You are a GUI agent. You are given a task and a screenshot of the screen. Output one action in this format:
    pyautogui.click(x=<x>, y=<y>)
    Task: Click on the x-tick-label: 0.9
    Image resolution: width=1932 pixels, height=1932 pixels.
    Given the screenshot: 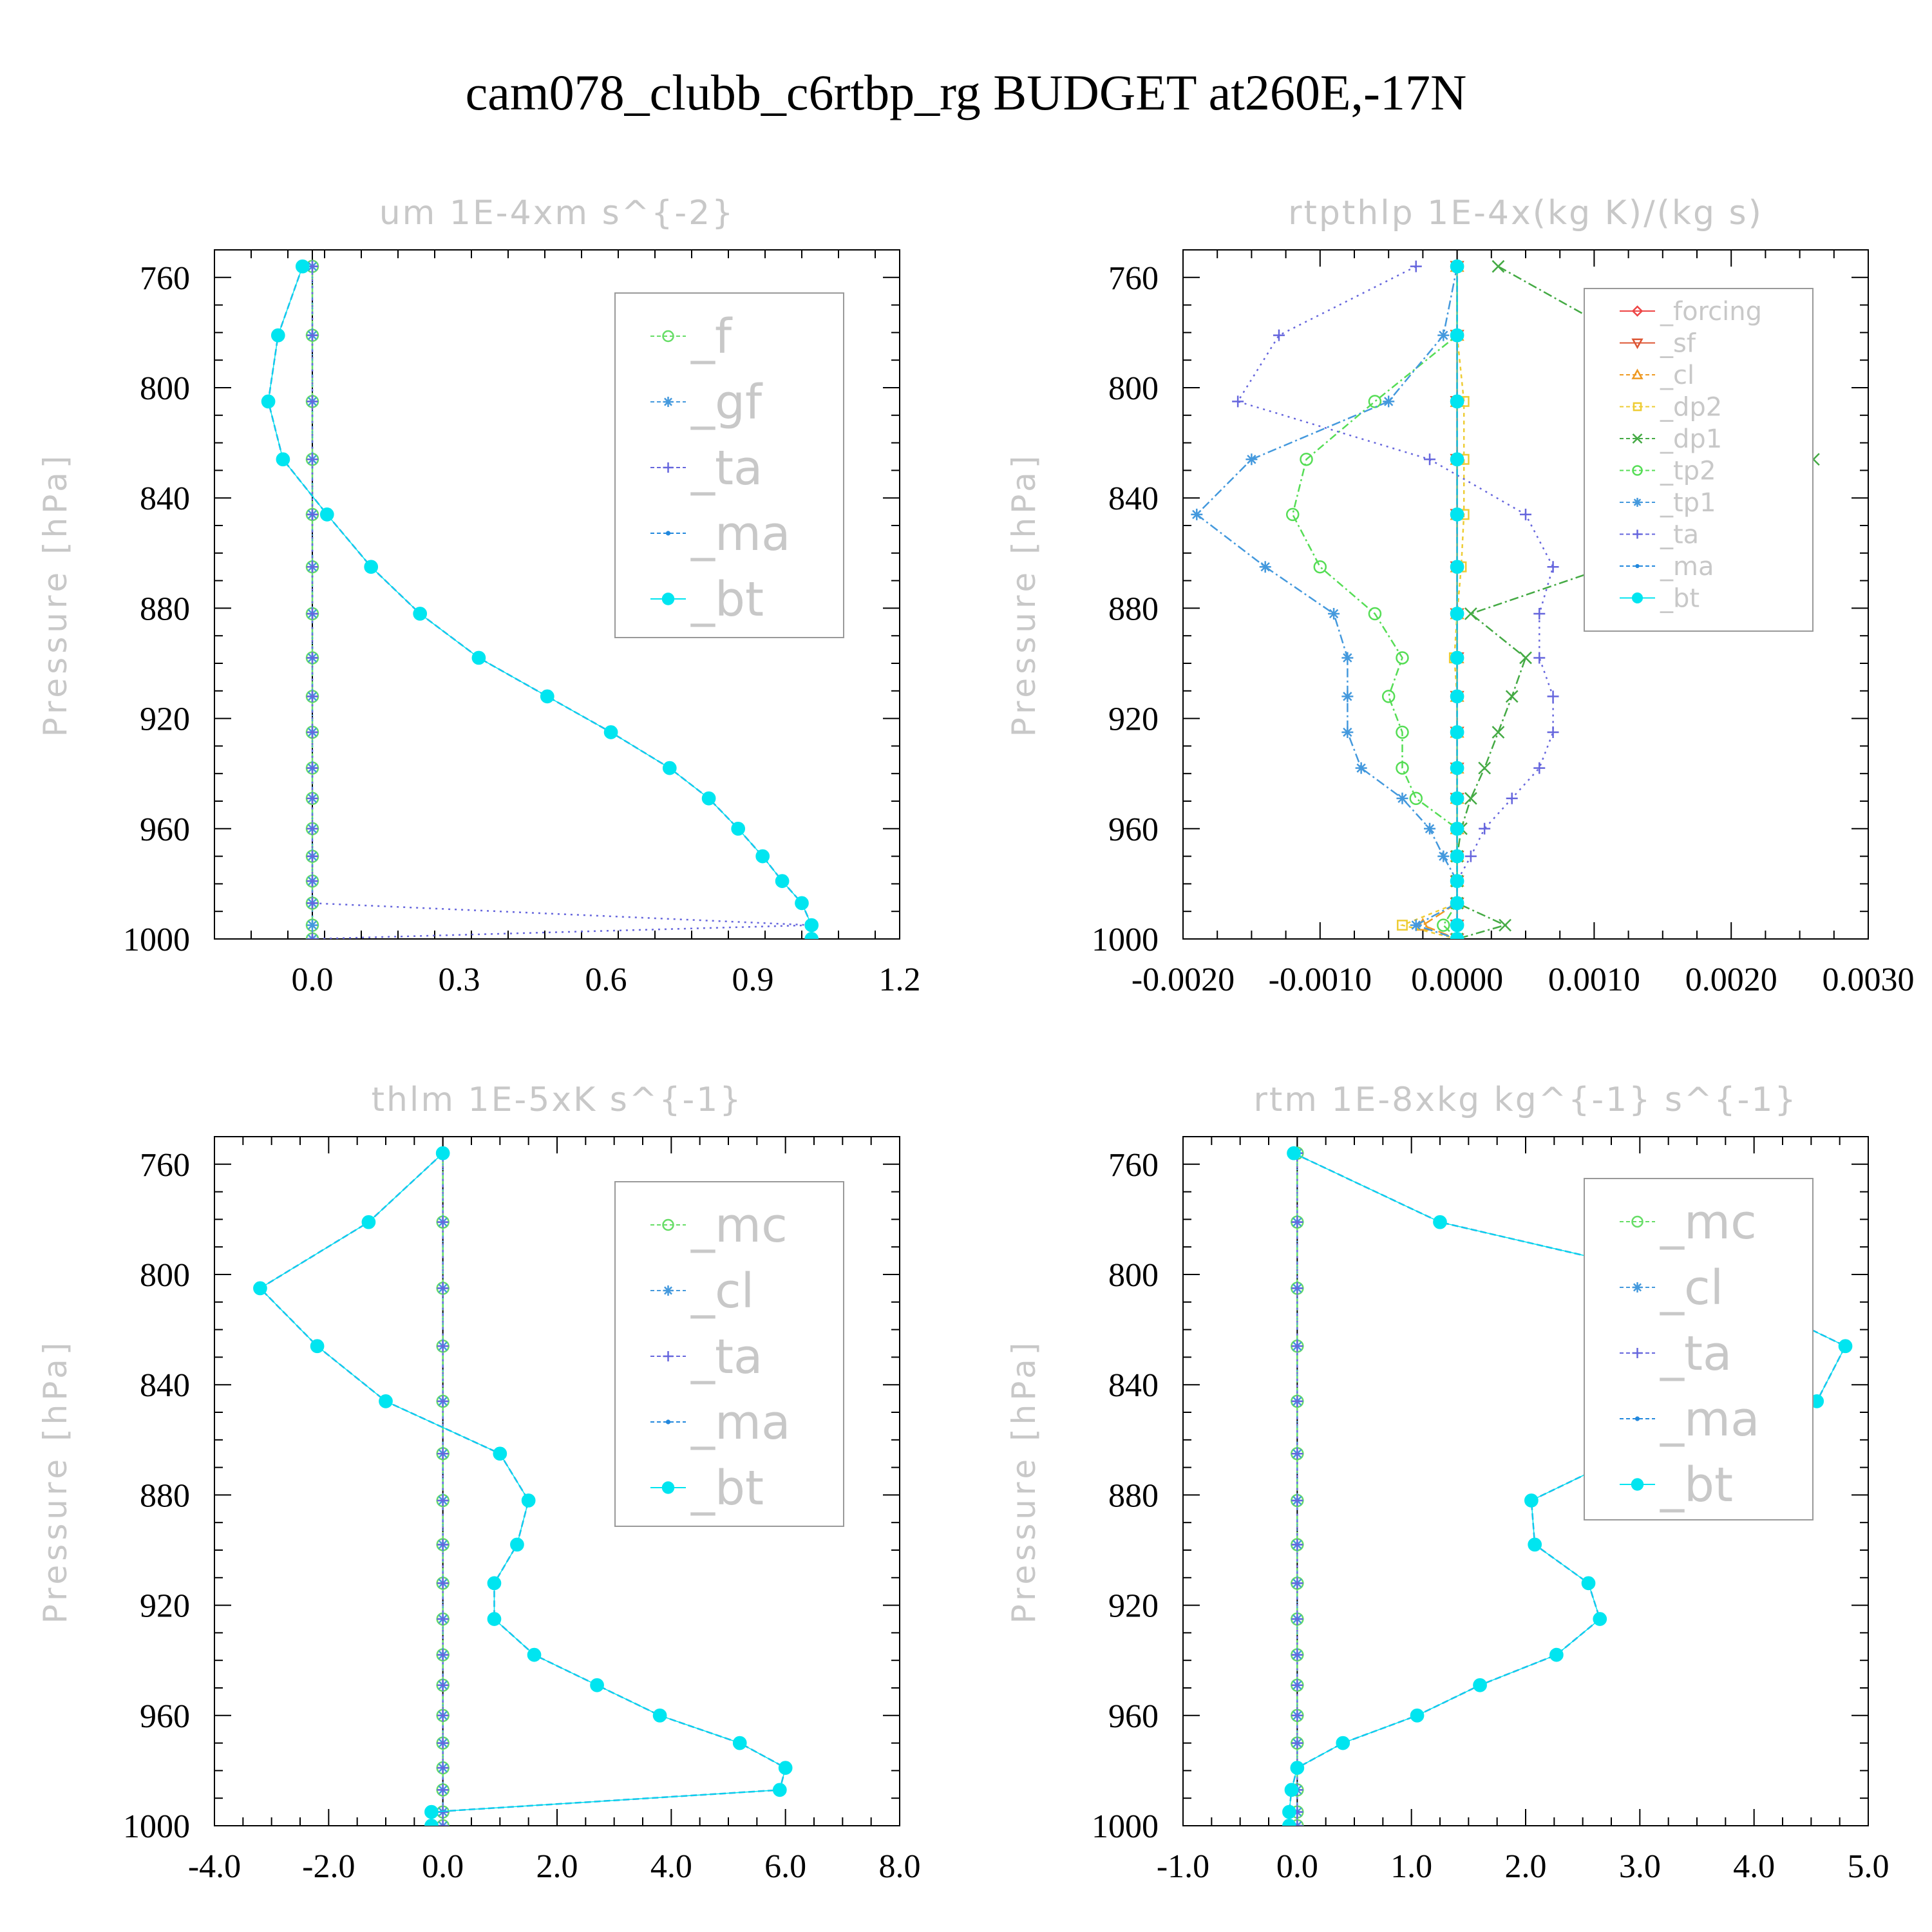 What is the action you would take?
    pyautogui.click(x=753, y=979)
    